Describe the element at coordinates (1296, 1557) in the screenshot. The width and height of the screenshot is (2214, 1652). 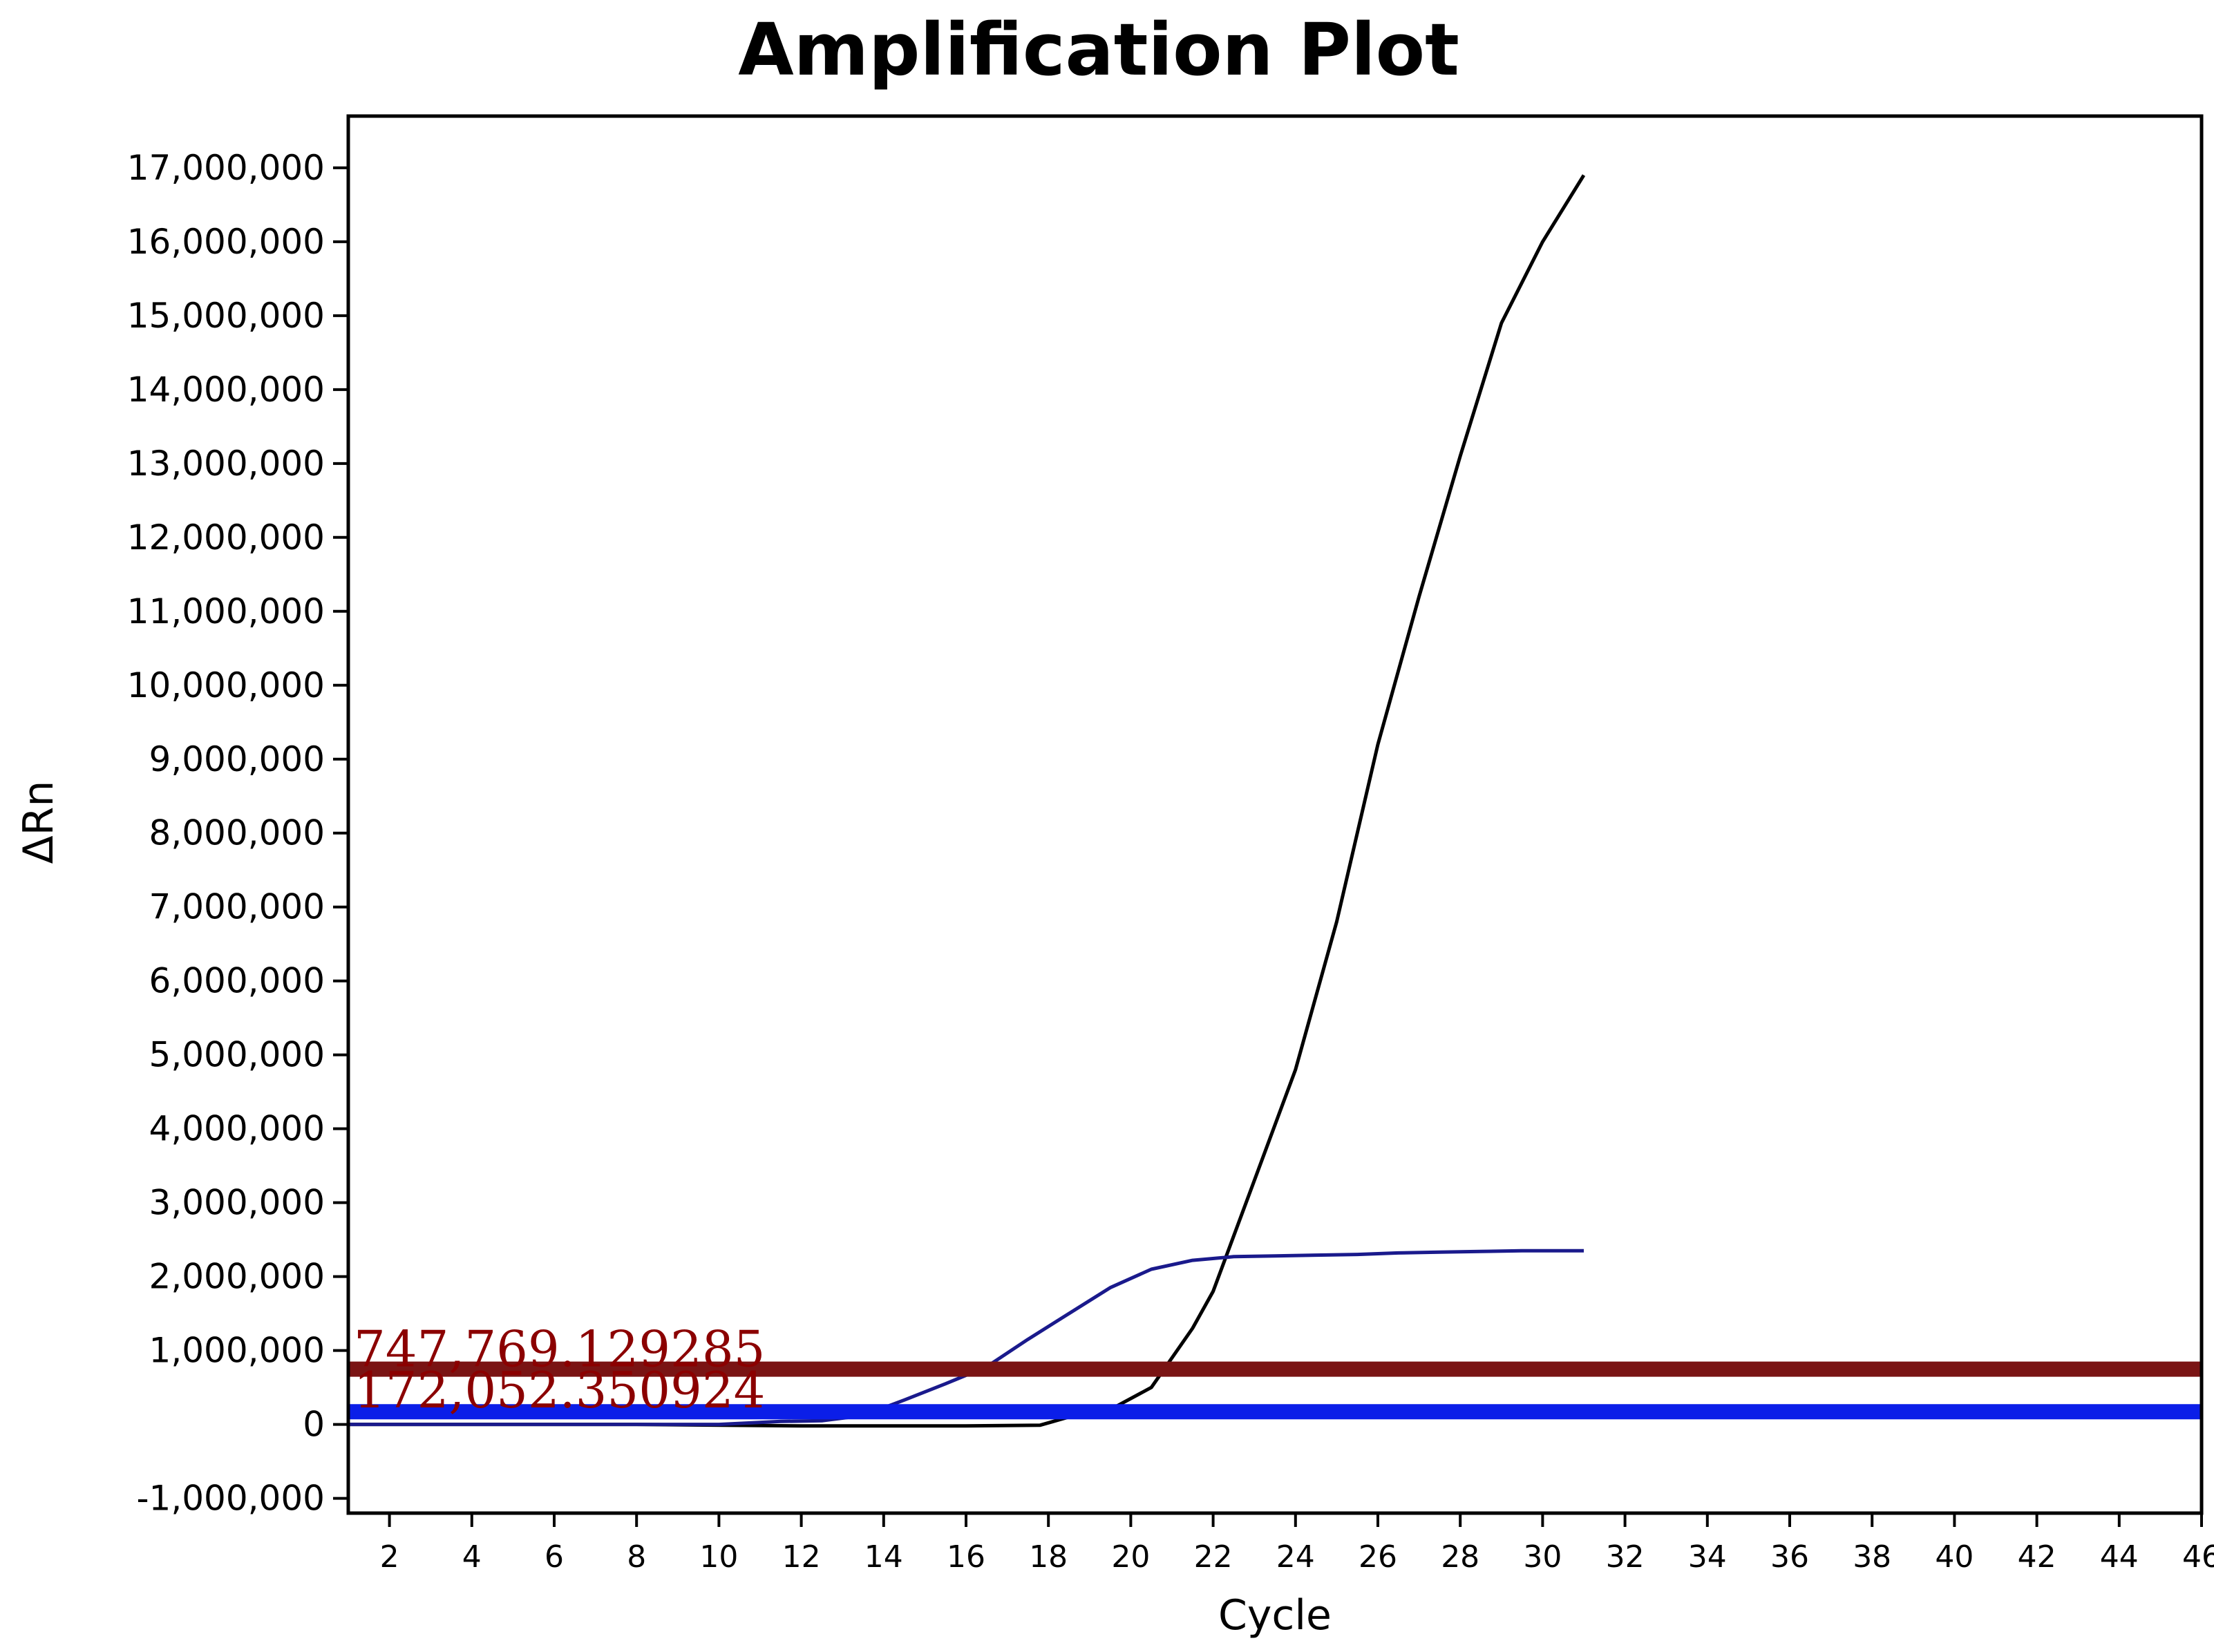
I see `x-tick-label: 24` at that location.